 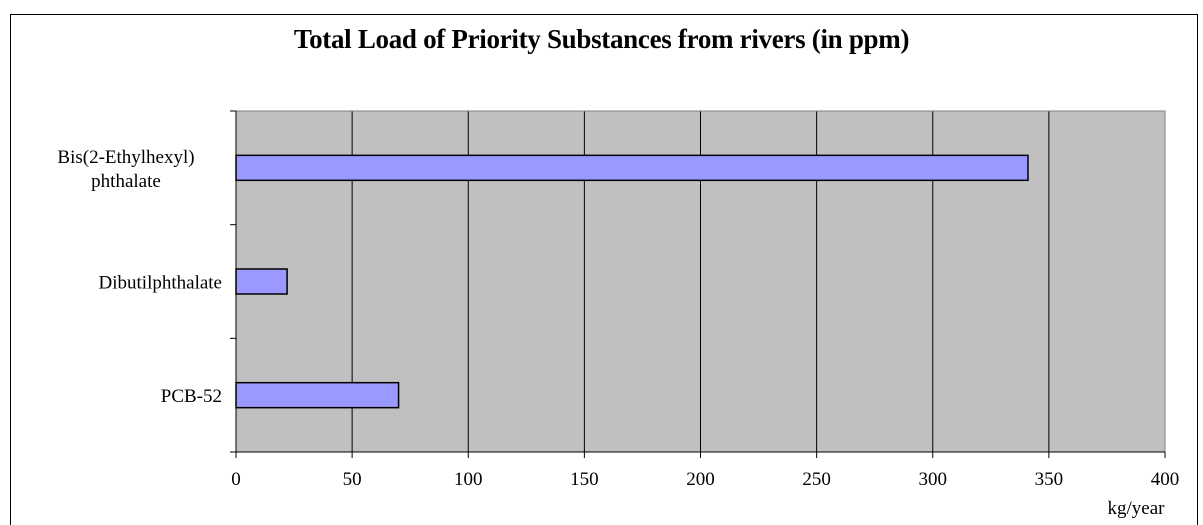 I want to click on y-tick-label: Dibutilphthalate, so click(x=160, y=283).